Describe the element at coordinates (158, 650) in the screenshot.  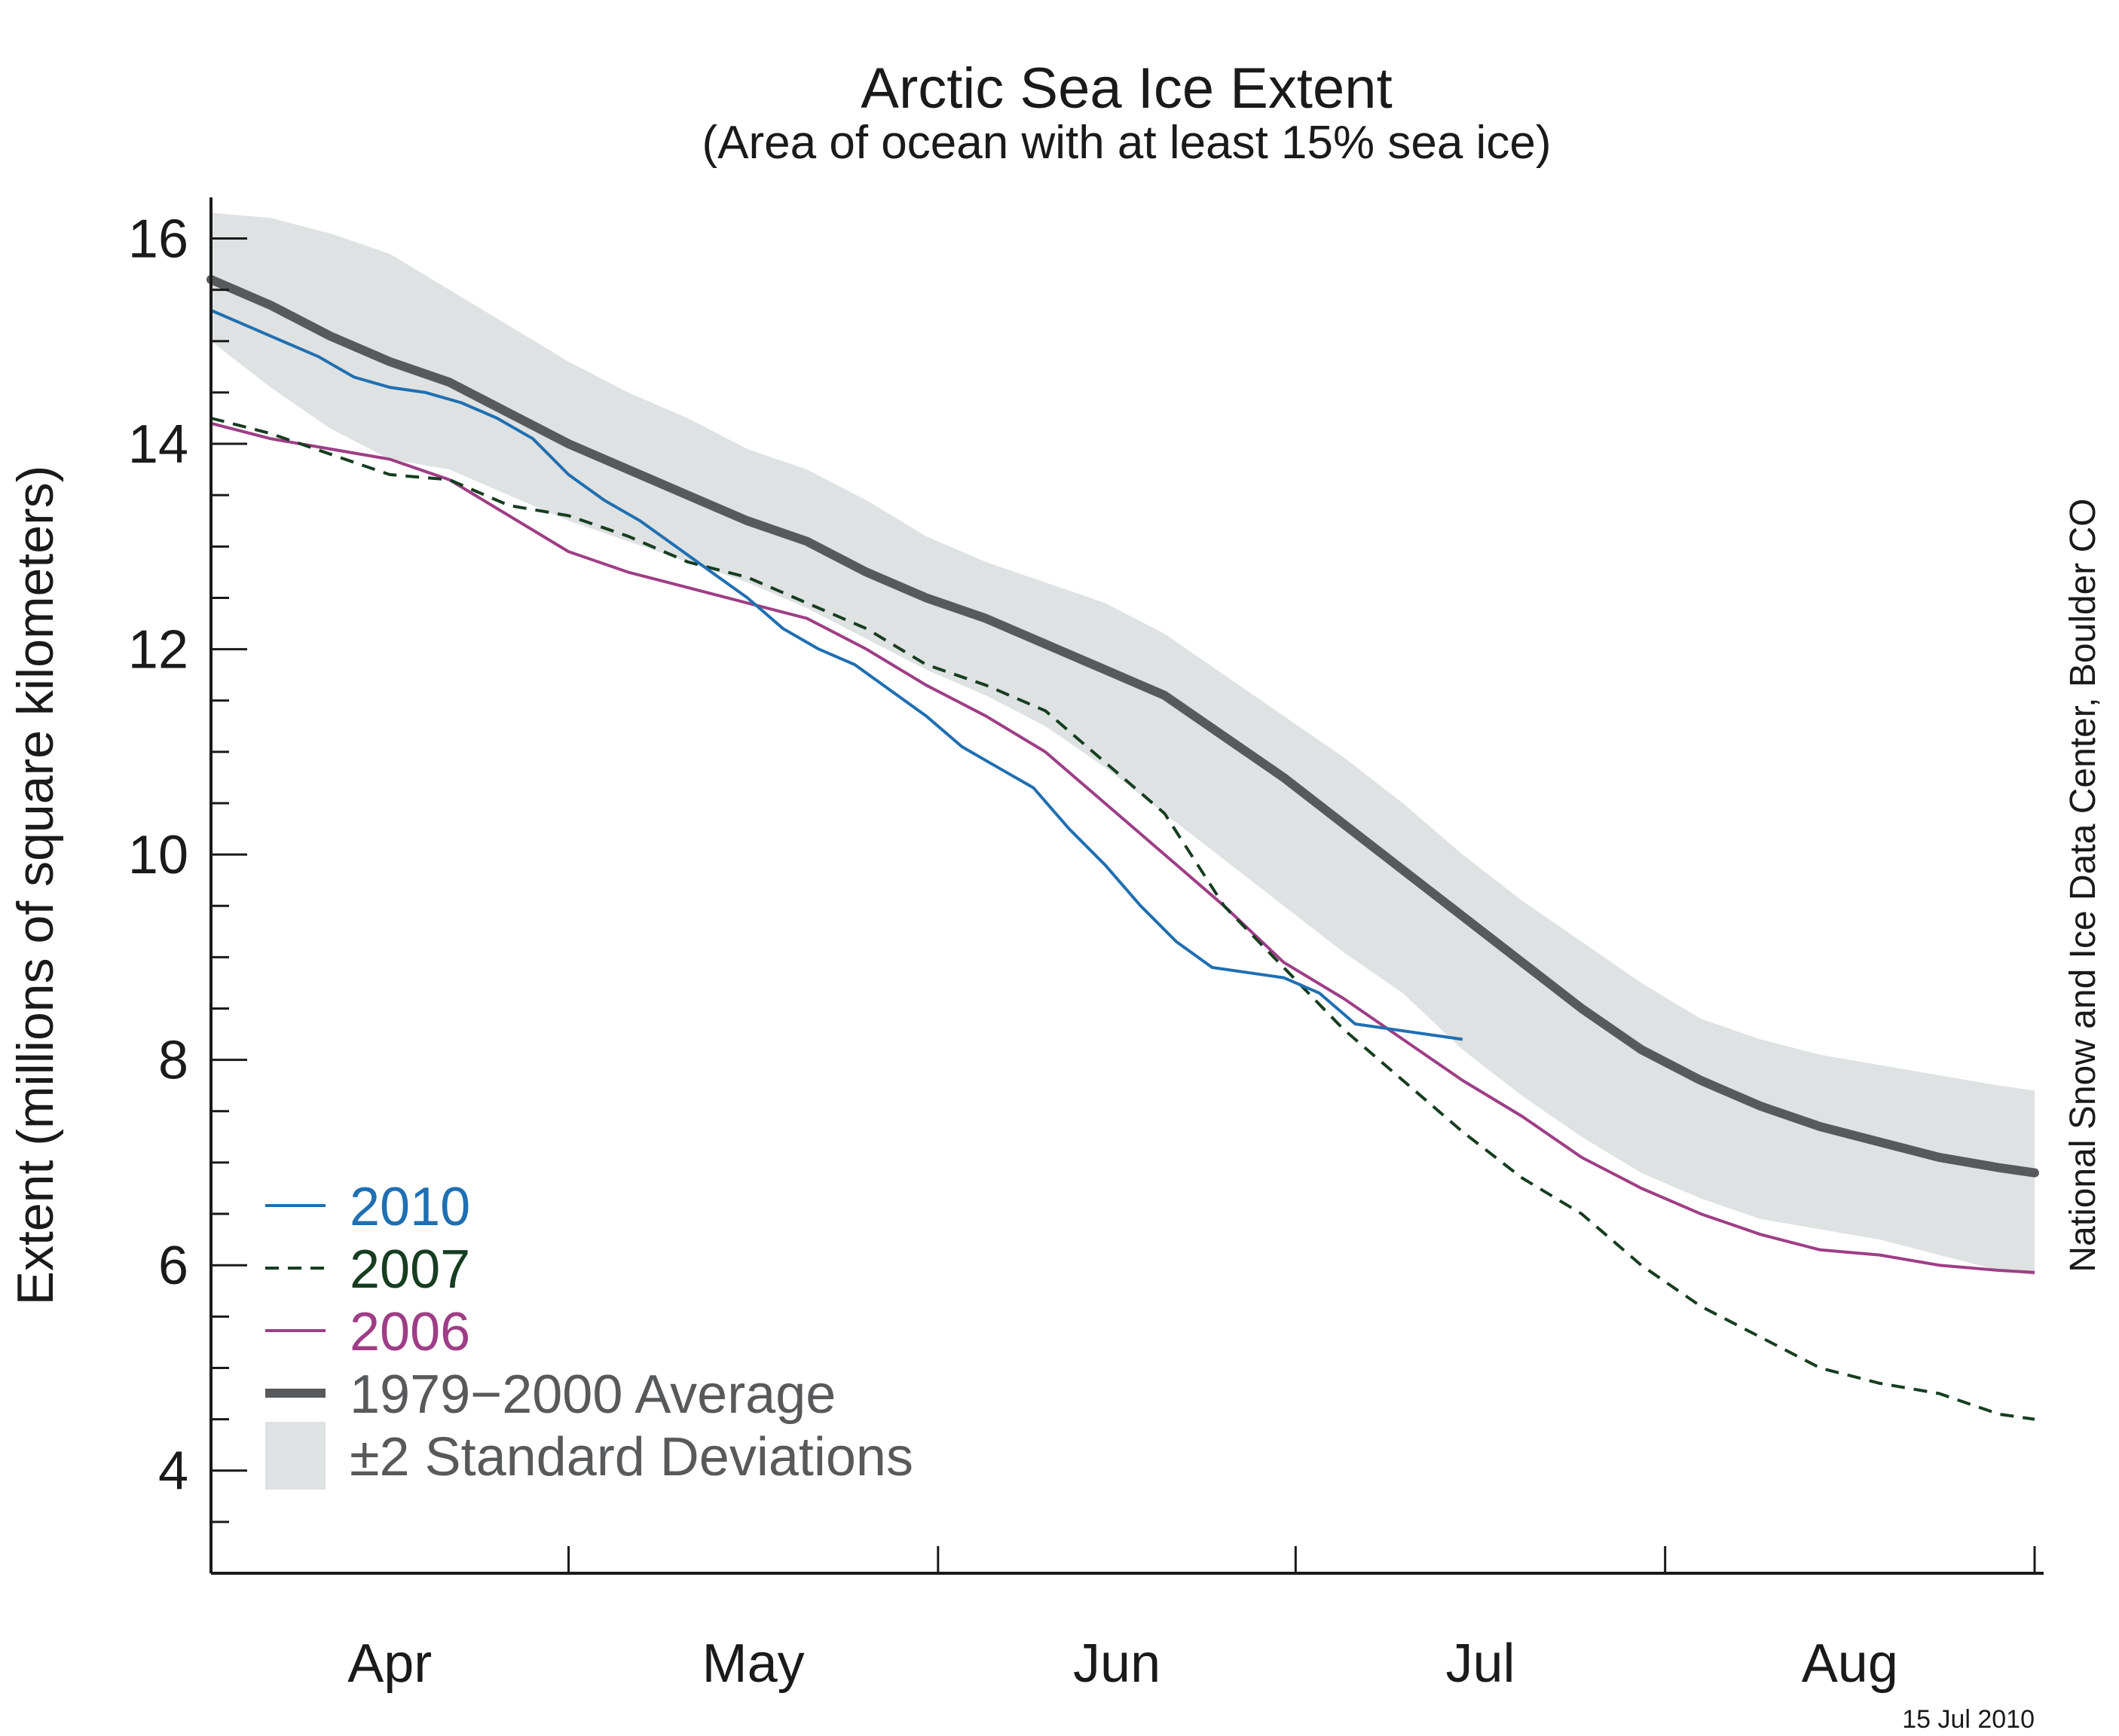
I see `y-tick-label: 12` at that location.